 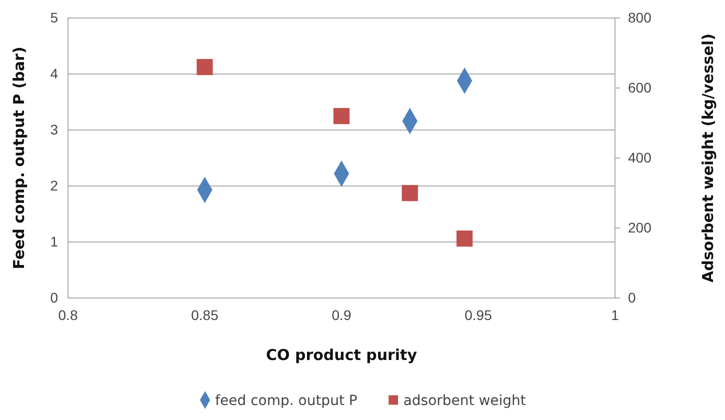 What do you see at coordinates (708, 158) in the screenshot?
I see `y2-axis-title: Adsorbent weight (kg/vessel)` at bounding box center [708, 158].